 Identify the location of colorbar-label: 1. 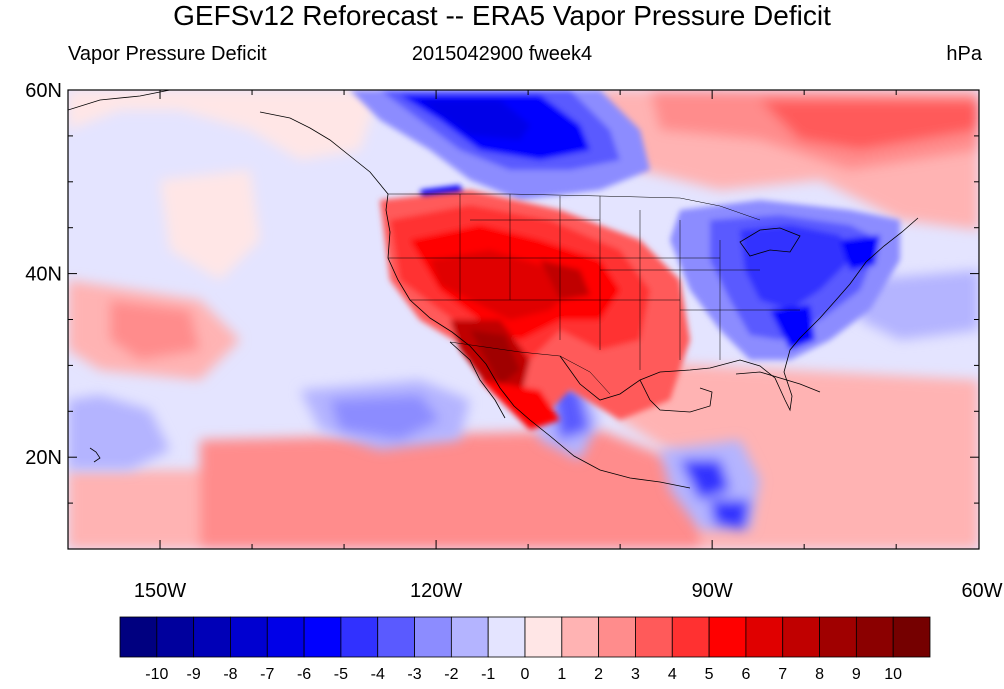
(561, 674).